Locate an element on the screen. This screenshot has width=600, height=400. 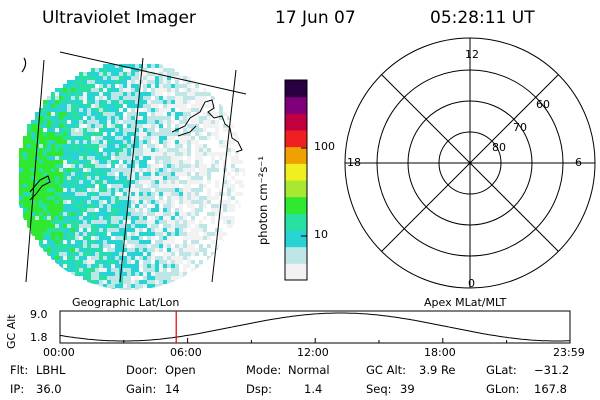
header-time: 05:28:11 UT is located at coordinates (482, 18).